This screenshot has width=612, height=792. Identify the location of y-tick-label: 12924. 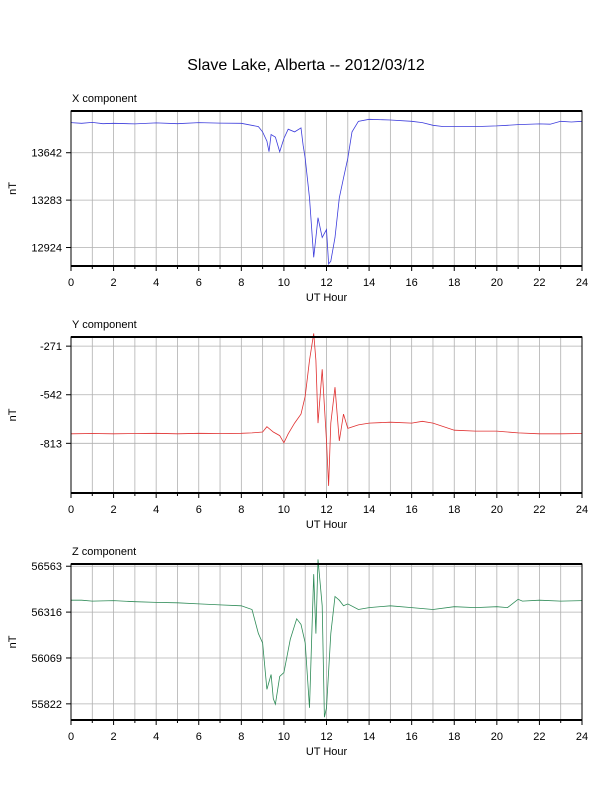
(46, 249).